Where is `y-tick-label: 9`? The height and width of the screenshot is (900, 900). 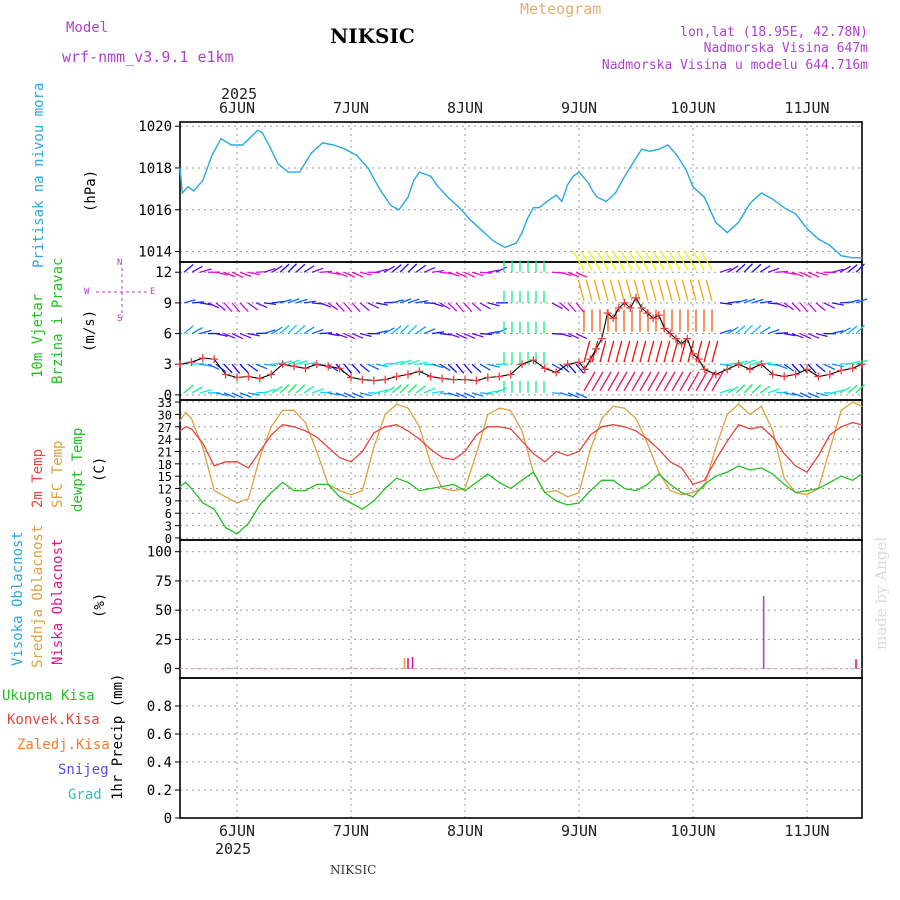 y-tick-label: 9 is located at coordinates (168, 502).